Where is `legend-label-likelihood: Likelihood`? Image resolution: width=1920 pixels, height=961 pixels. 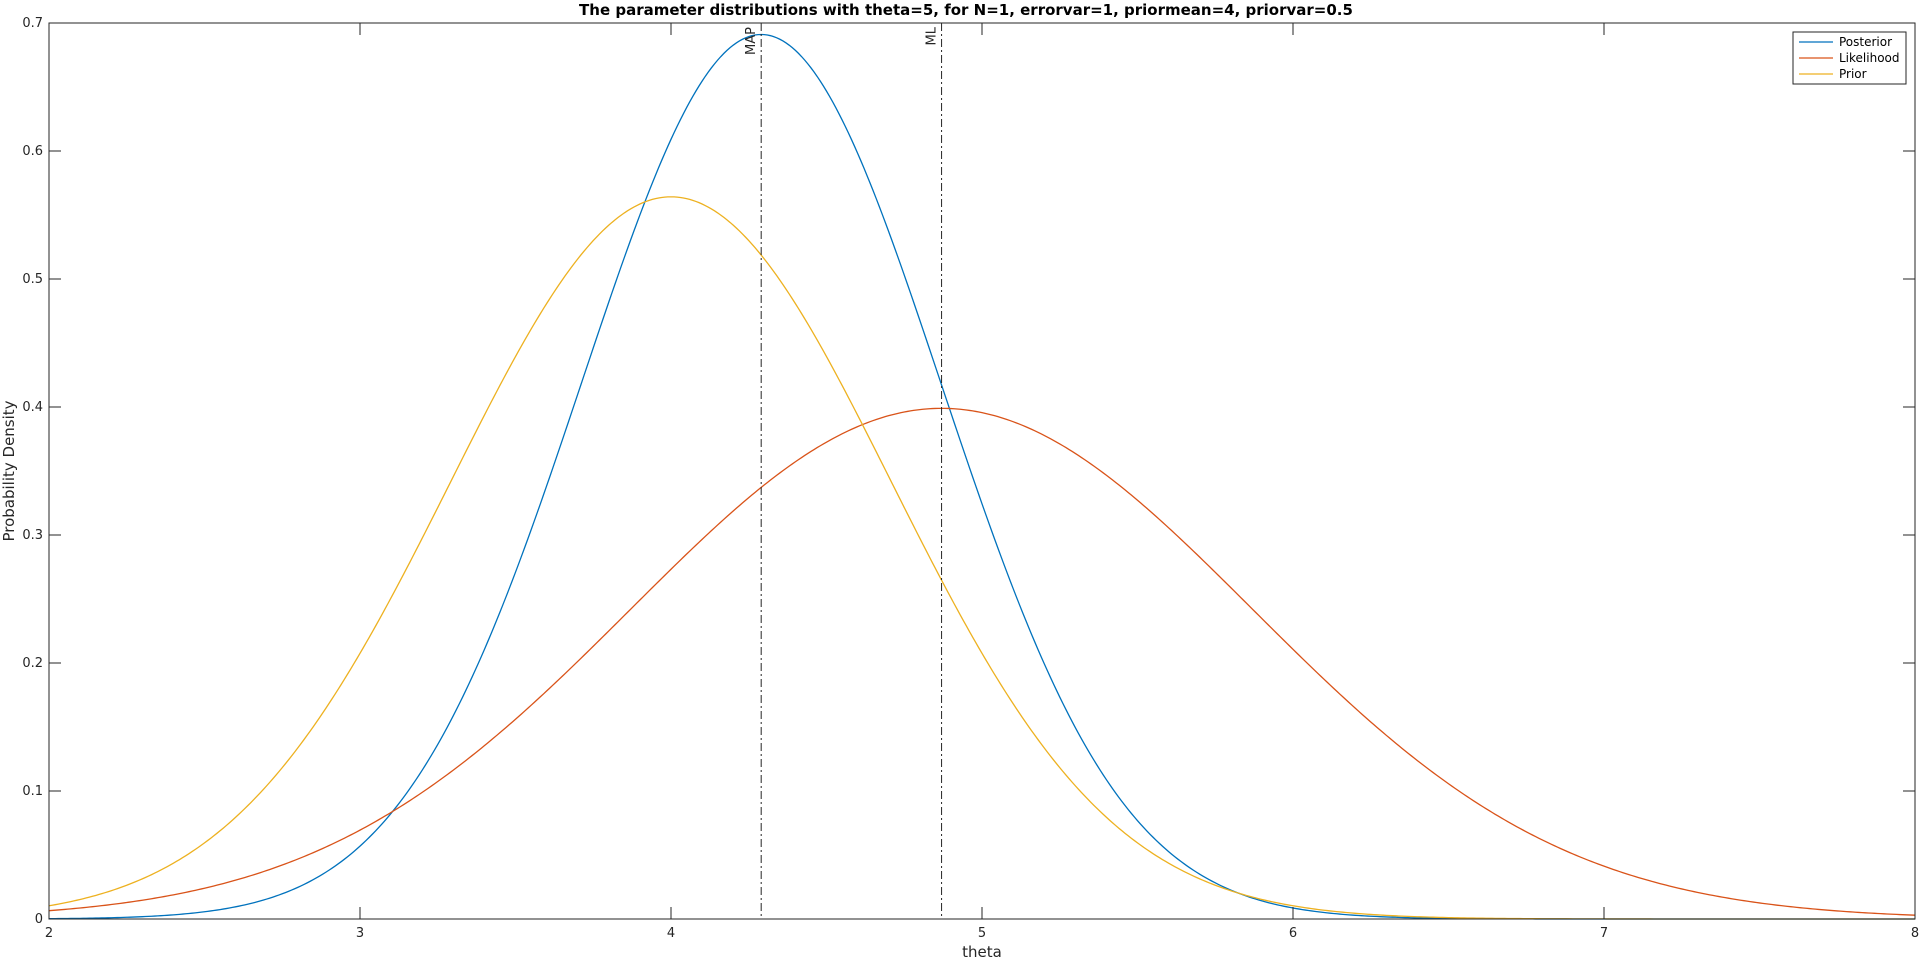 legend-label-likelihood: Likelihood is located at coordinates (1869, 58).